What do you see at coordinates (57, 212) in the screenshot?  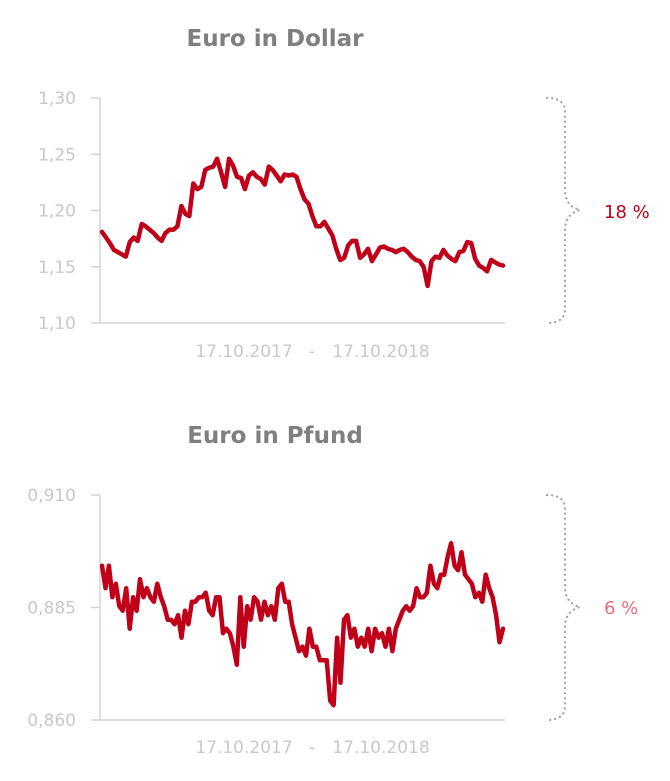 I see `y-tick-label: 1,20` at bounding box center [57, 212].